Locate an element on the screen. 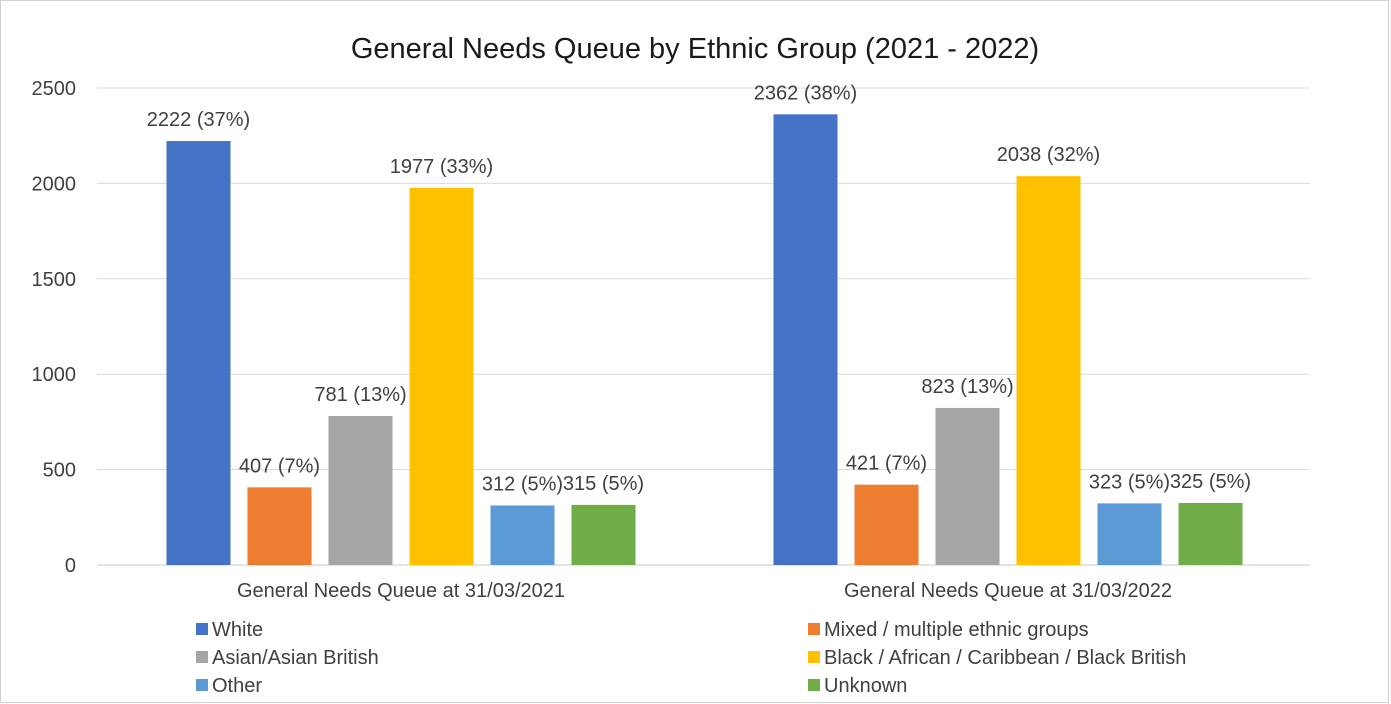 Image resolution: width=1391 pixels, height=704 pixels. data-label: 781 (13%) is located at coordinates (360, 395).